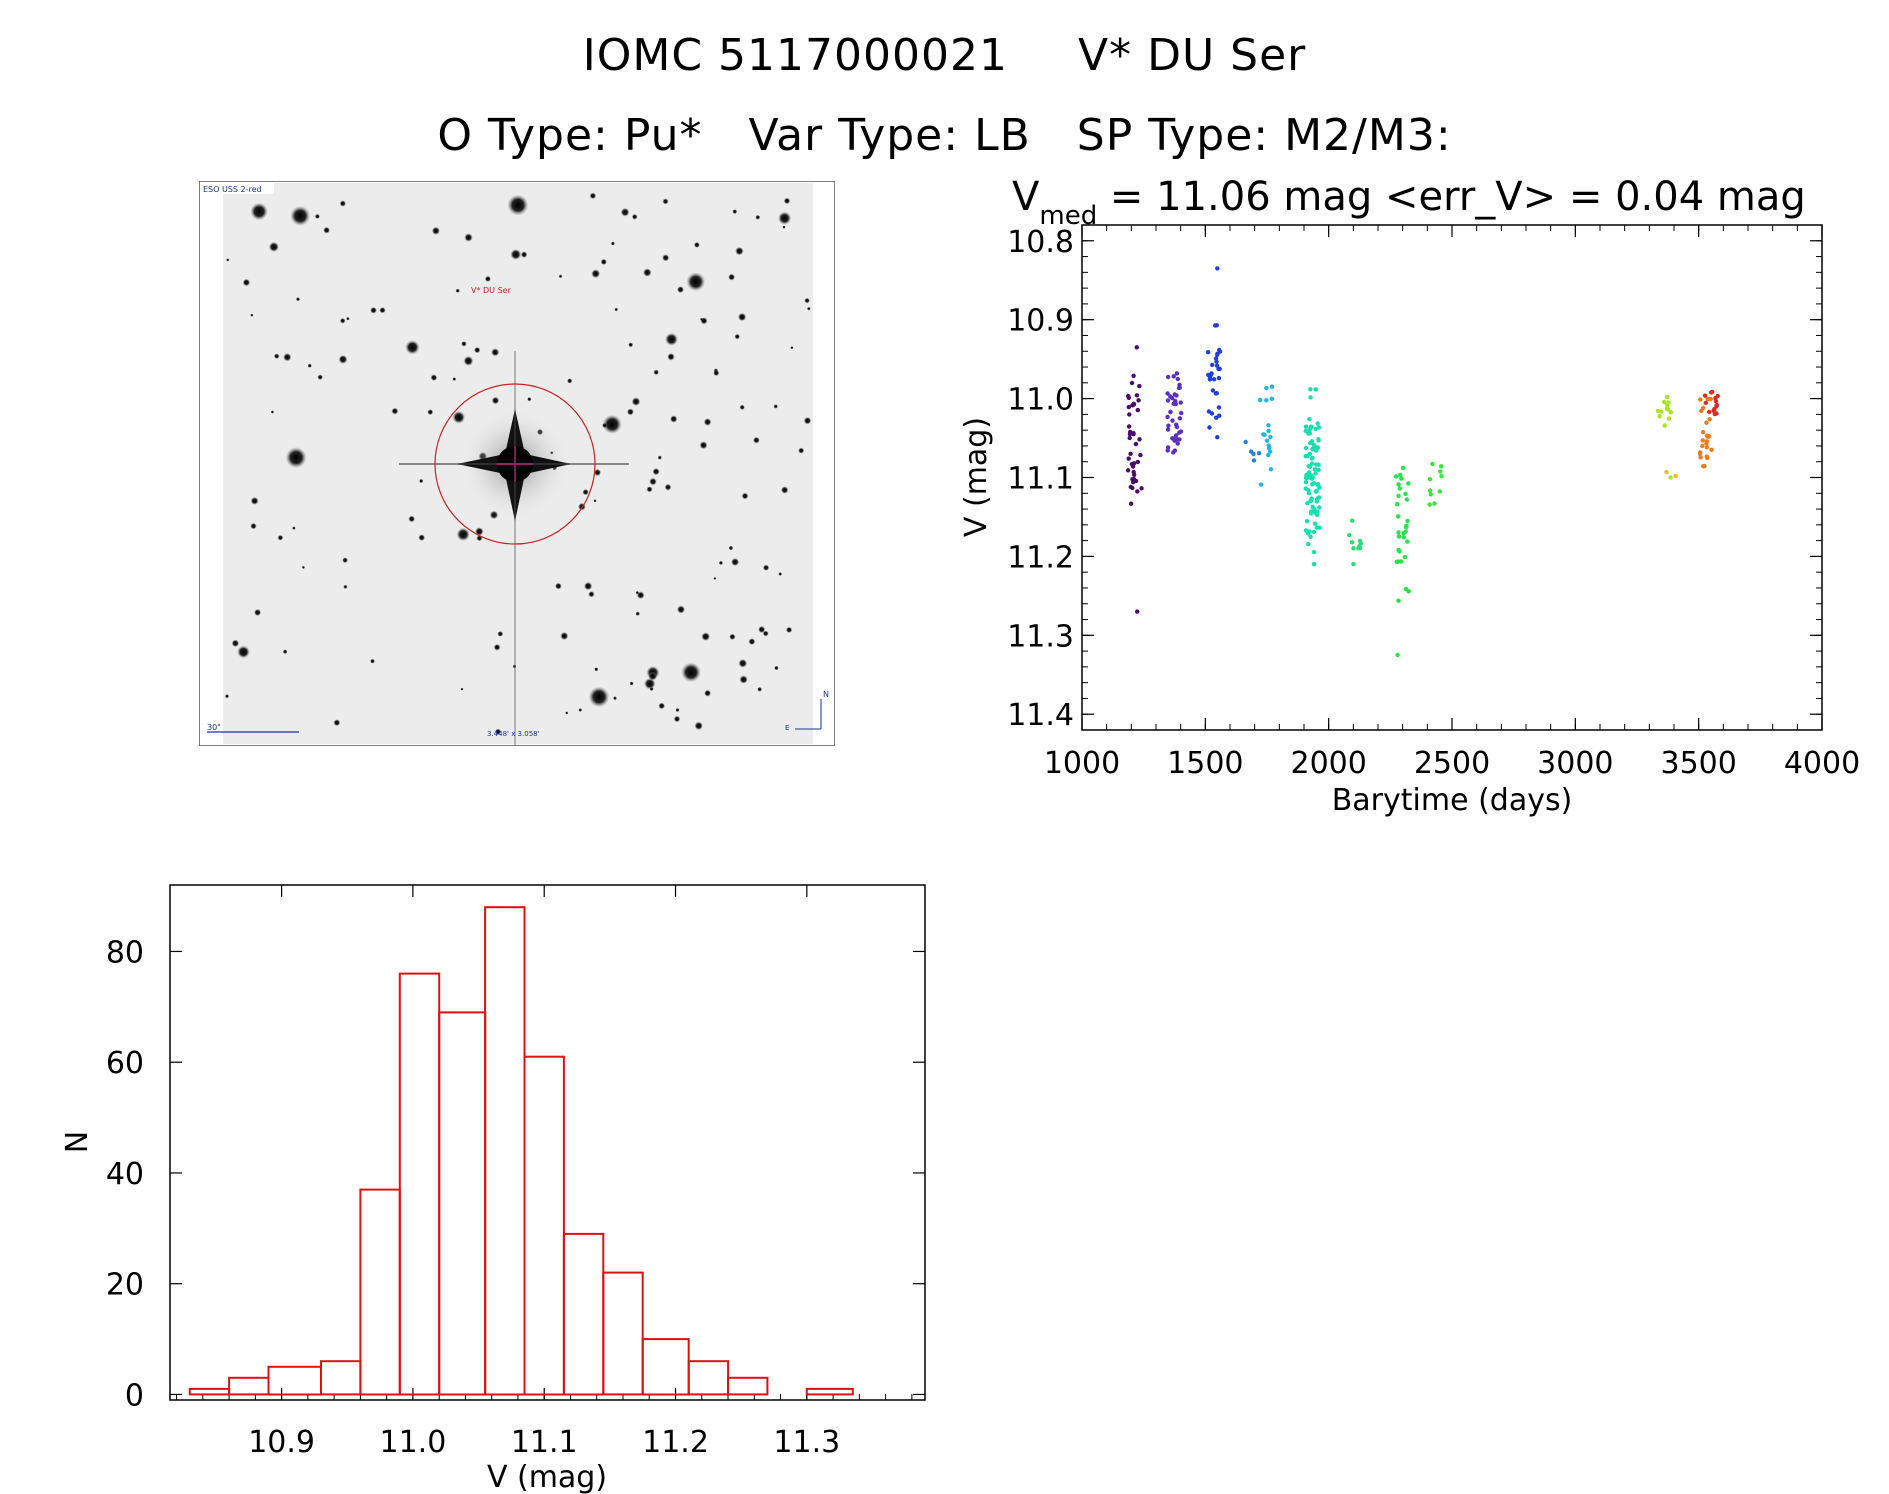 Image resolution: width=1889 pixels, height=1494 pixels. What do you see at coordinates (1082, 763) in the screenshot?
I see `x-tick-label: 1000` at bounding box center [1082, 763].